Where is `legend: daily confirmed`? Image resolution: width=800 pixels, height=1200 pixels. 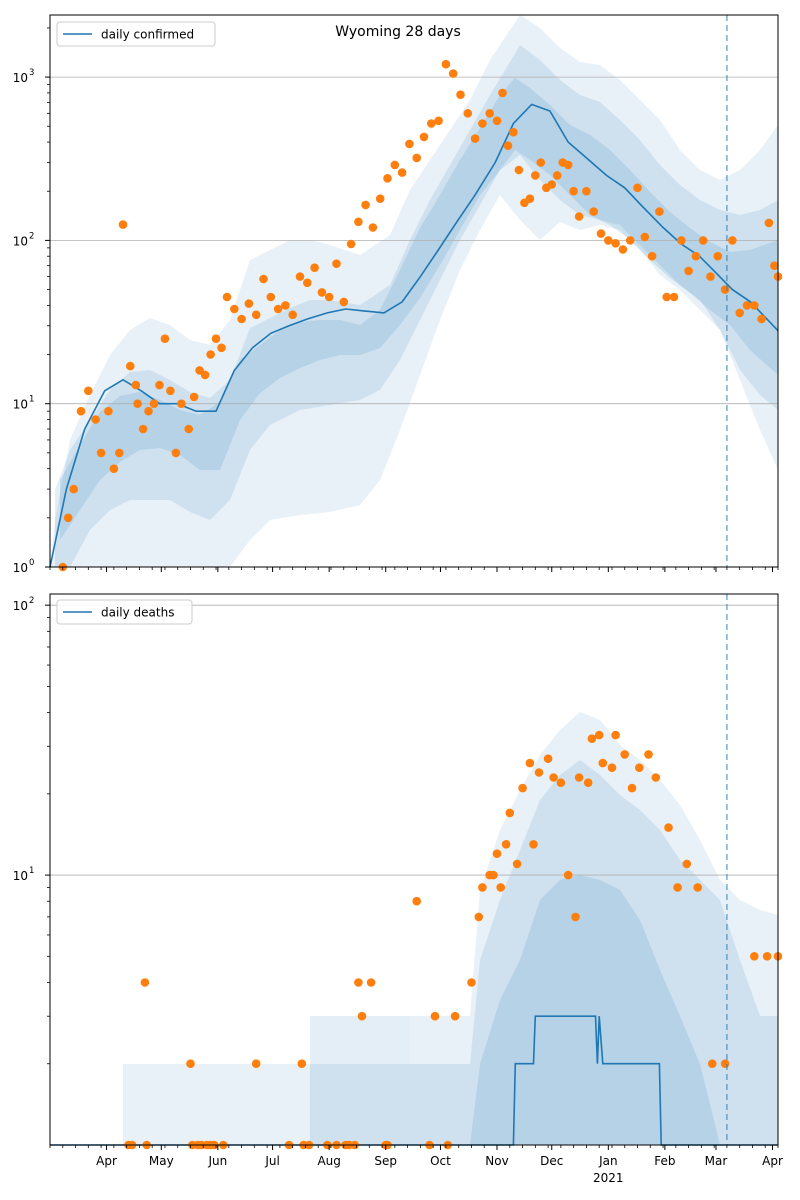
legend: daily confirmed is located at coordinates (136, 34).